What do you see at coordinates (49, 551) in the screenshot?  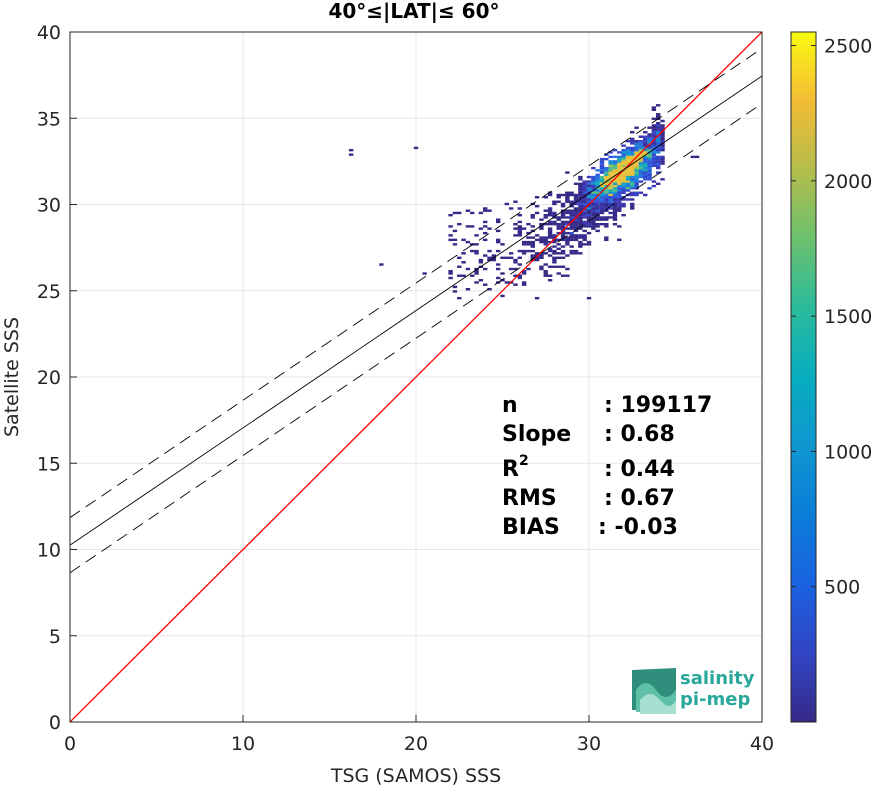 I see `y-tick-label: 10` at bounding box center [49, 551].